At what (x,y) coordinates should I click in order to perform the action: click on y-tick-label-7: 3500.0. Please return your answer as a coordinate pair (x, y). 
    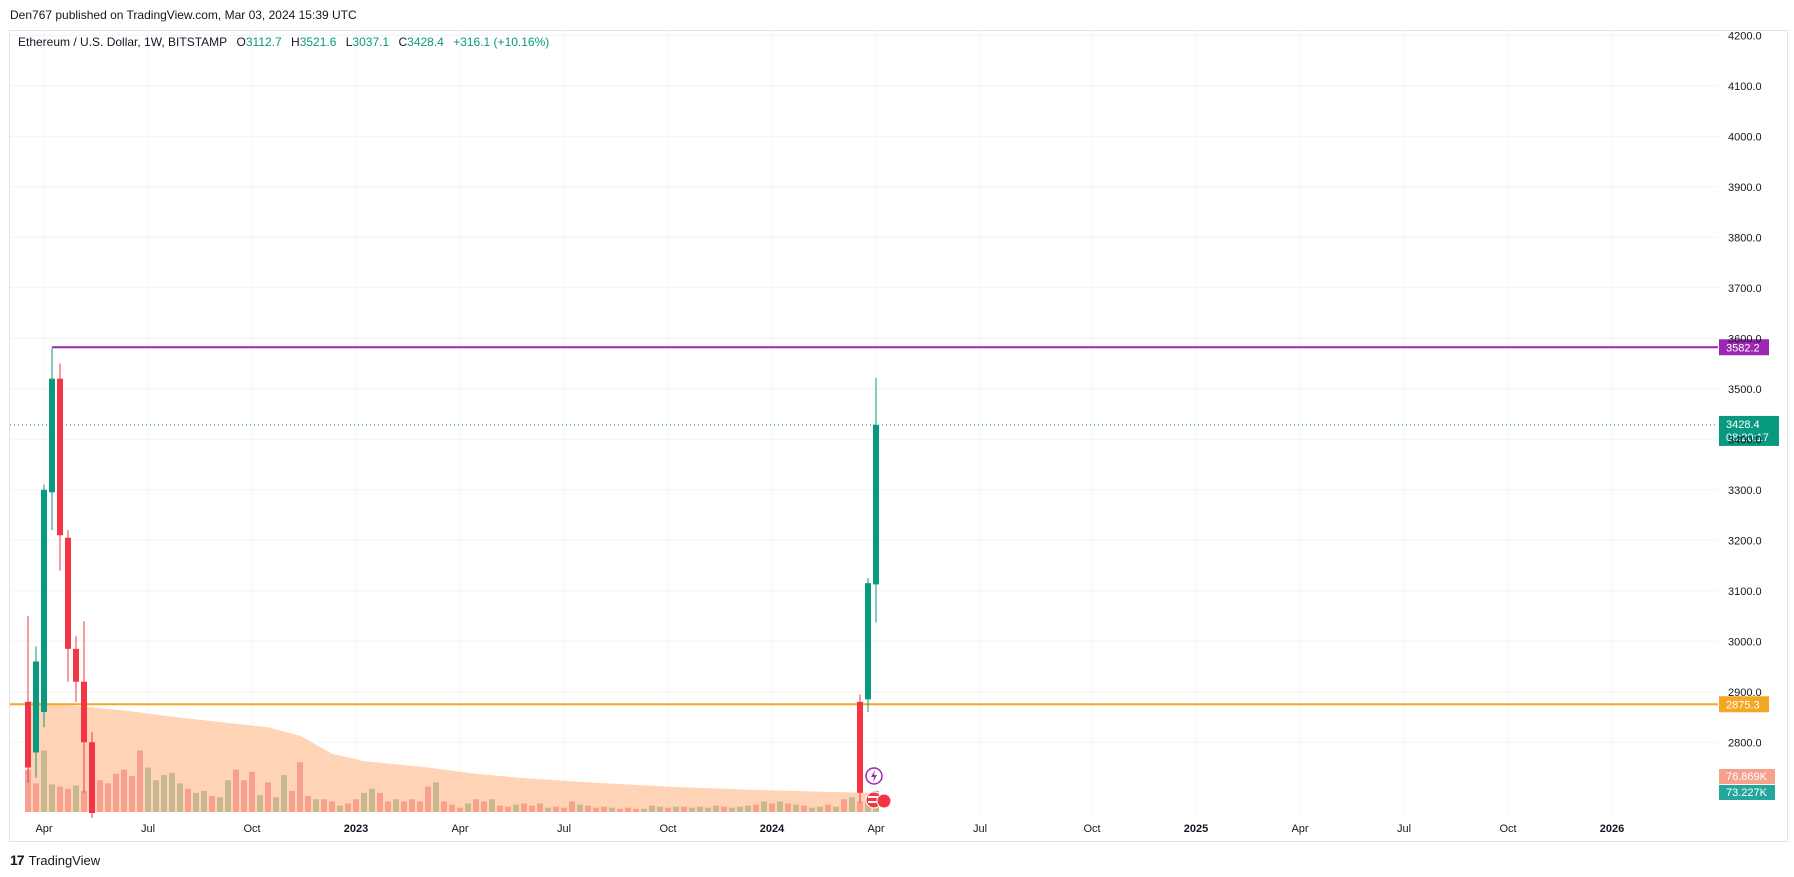
    Looking at the image, I should click on (1745, 390).